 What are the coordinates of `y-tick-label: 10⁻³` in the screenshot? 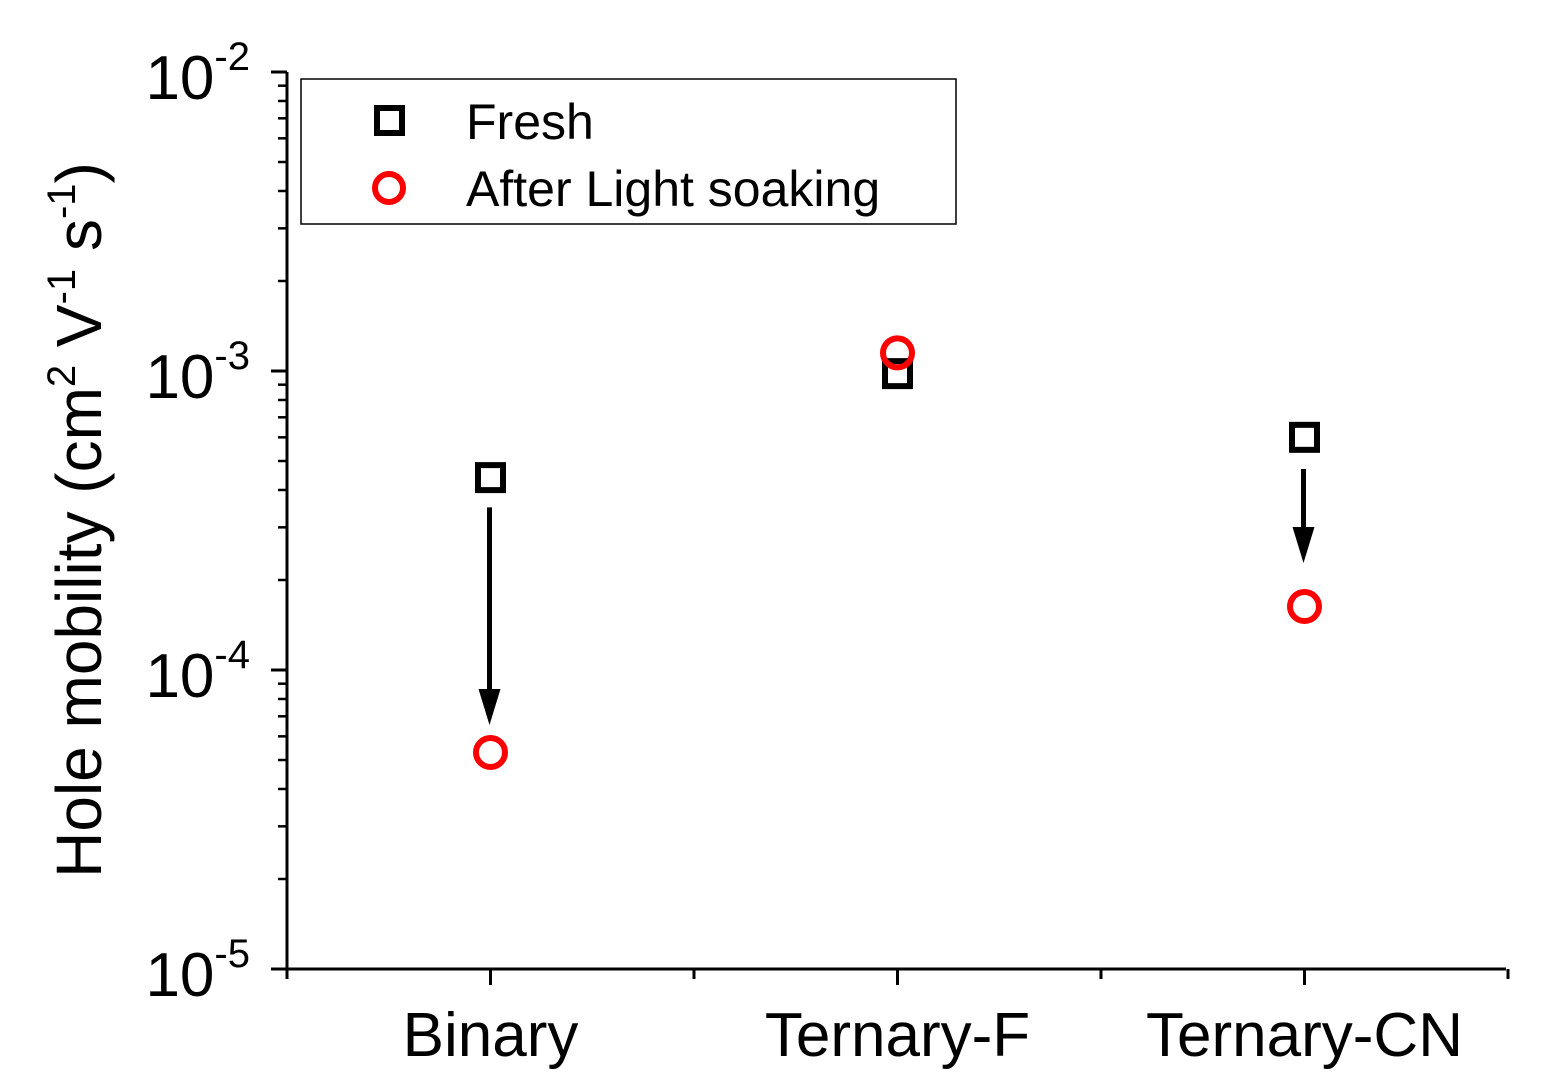 It's located at (197, 373).